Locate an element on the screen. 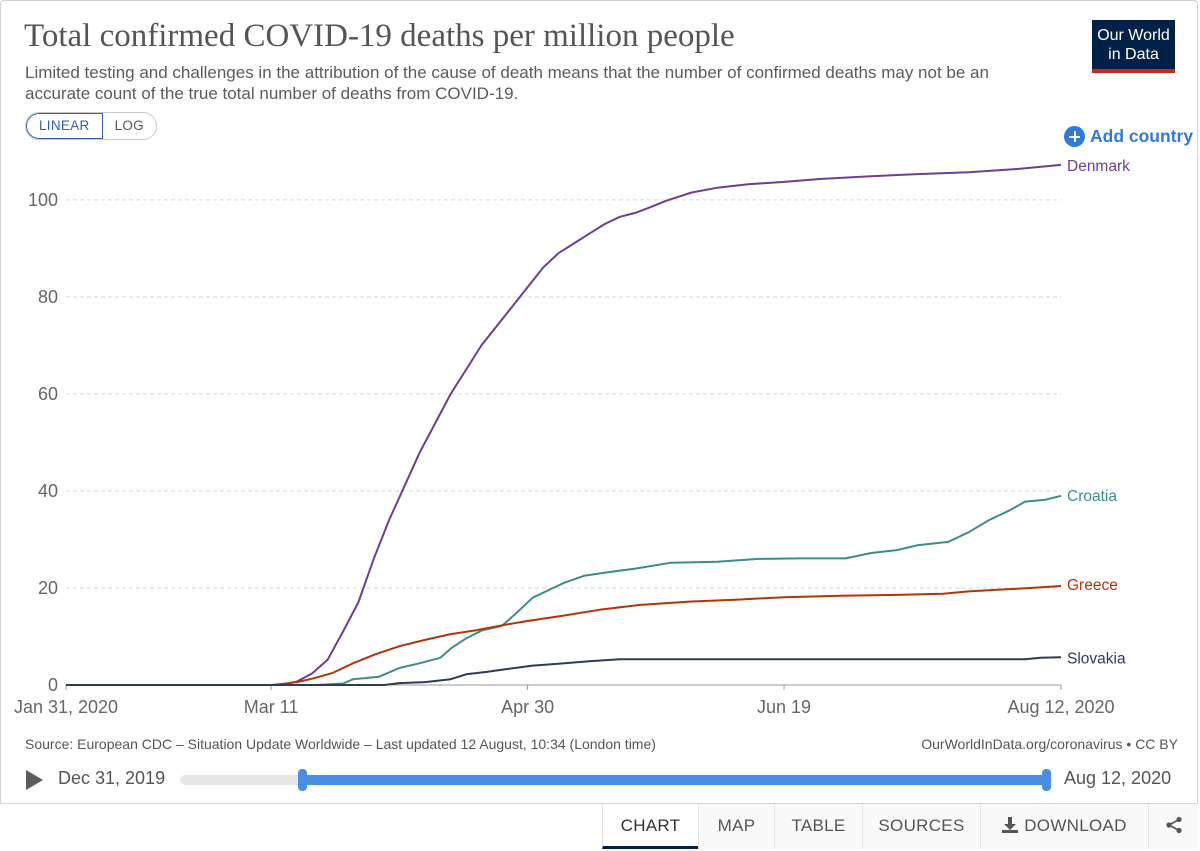 This screenshot has width=1200, height=851. timeline-start-label: Dec 31, 2019 is located at coordinates (112, 778).